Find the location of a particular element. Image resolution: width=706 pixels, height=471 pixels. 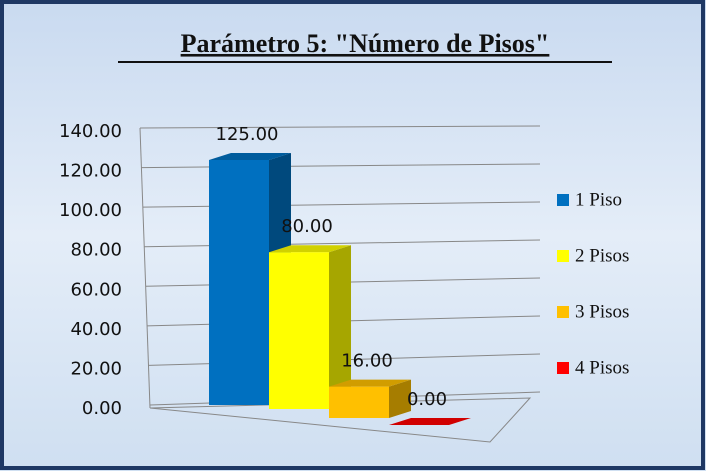

y-tick-label: 0.00 is located at coordinates (102, 408).